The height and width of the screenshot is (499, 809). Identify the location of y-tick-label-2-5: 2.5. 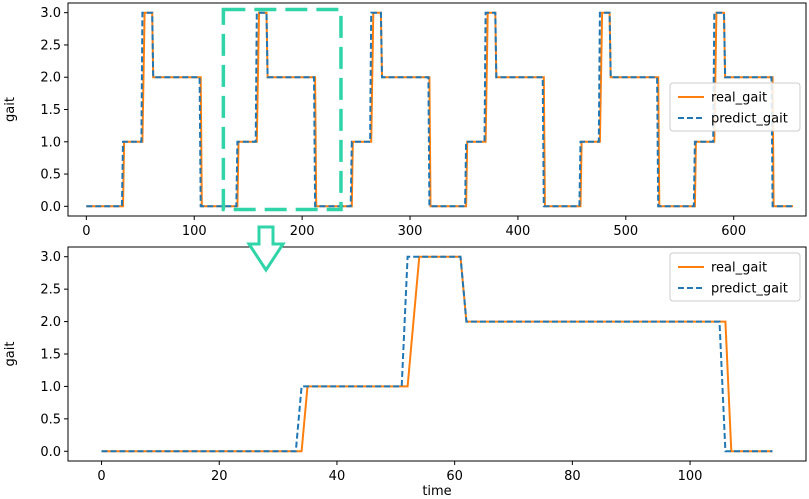
(50, 290).